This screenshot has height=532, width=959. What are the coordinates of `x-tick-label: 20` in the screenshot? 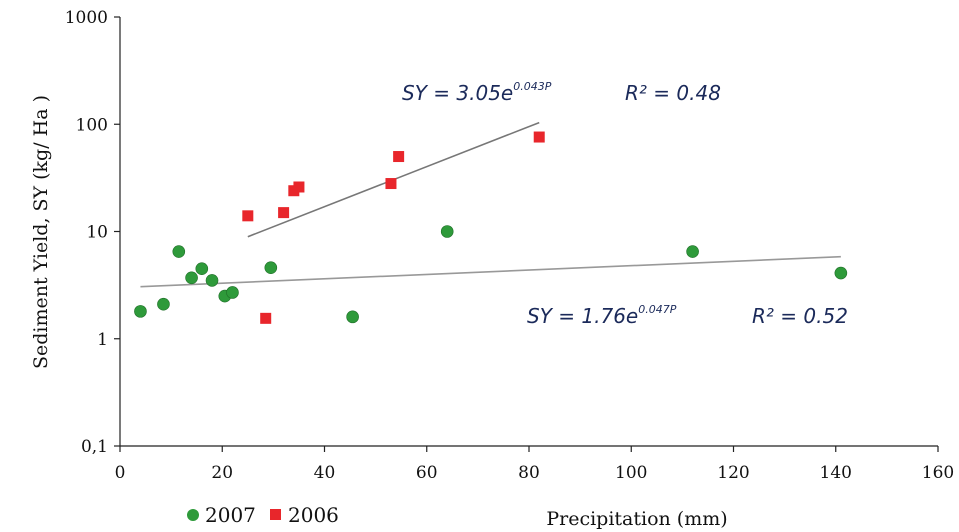 It's located at (222, 473).